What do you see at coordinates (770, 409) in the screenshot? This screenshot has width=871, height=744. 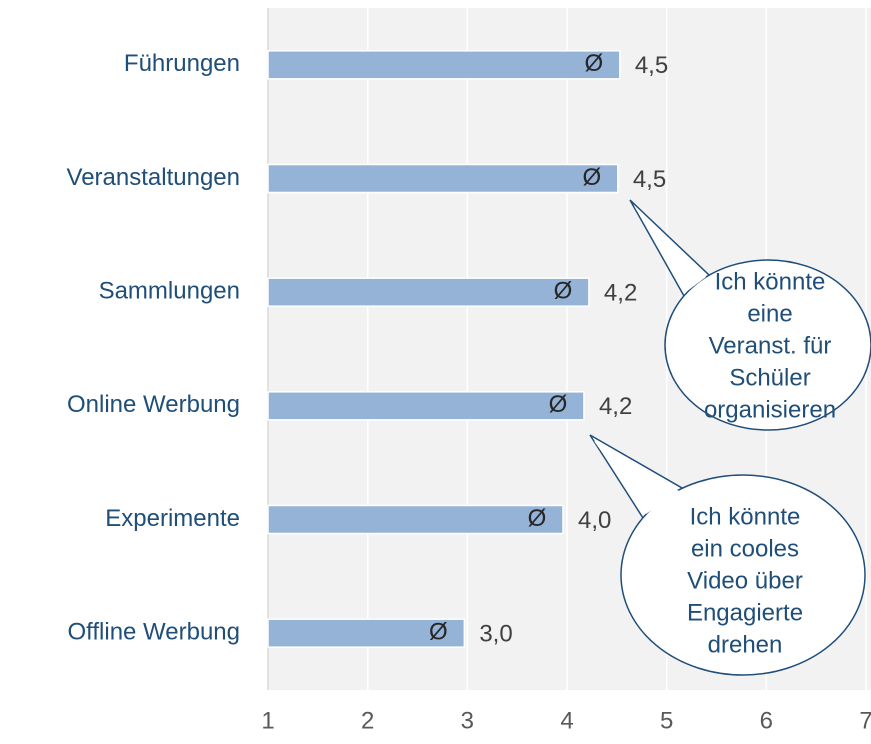 I see `callout-text: organisieren` at bounding box center [770, 409].